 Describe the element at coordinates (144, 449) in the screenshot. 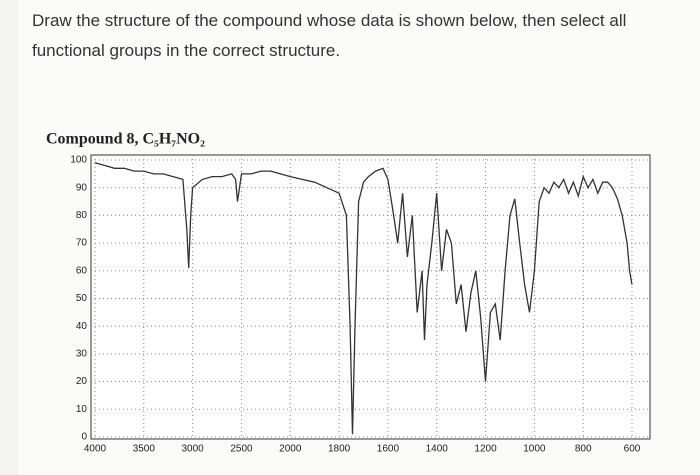

I see `x-tick-label: 3500` at that location.